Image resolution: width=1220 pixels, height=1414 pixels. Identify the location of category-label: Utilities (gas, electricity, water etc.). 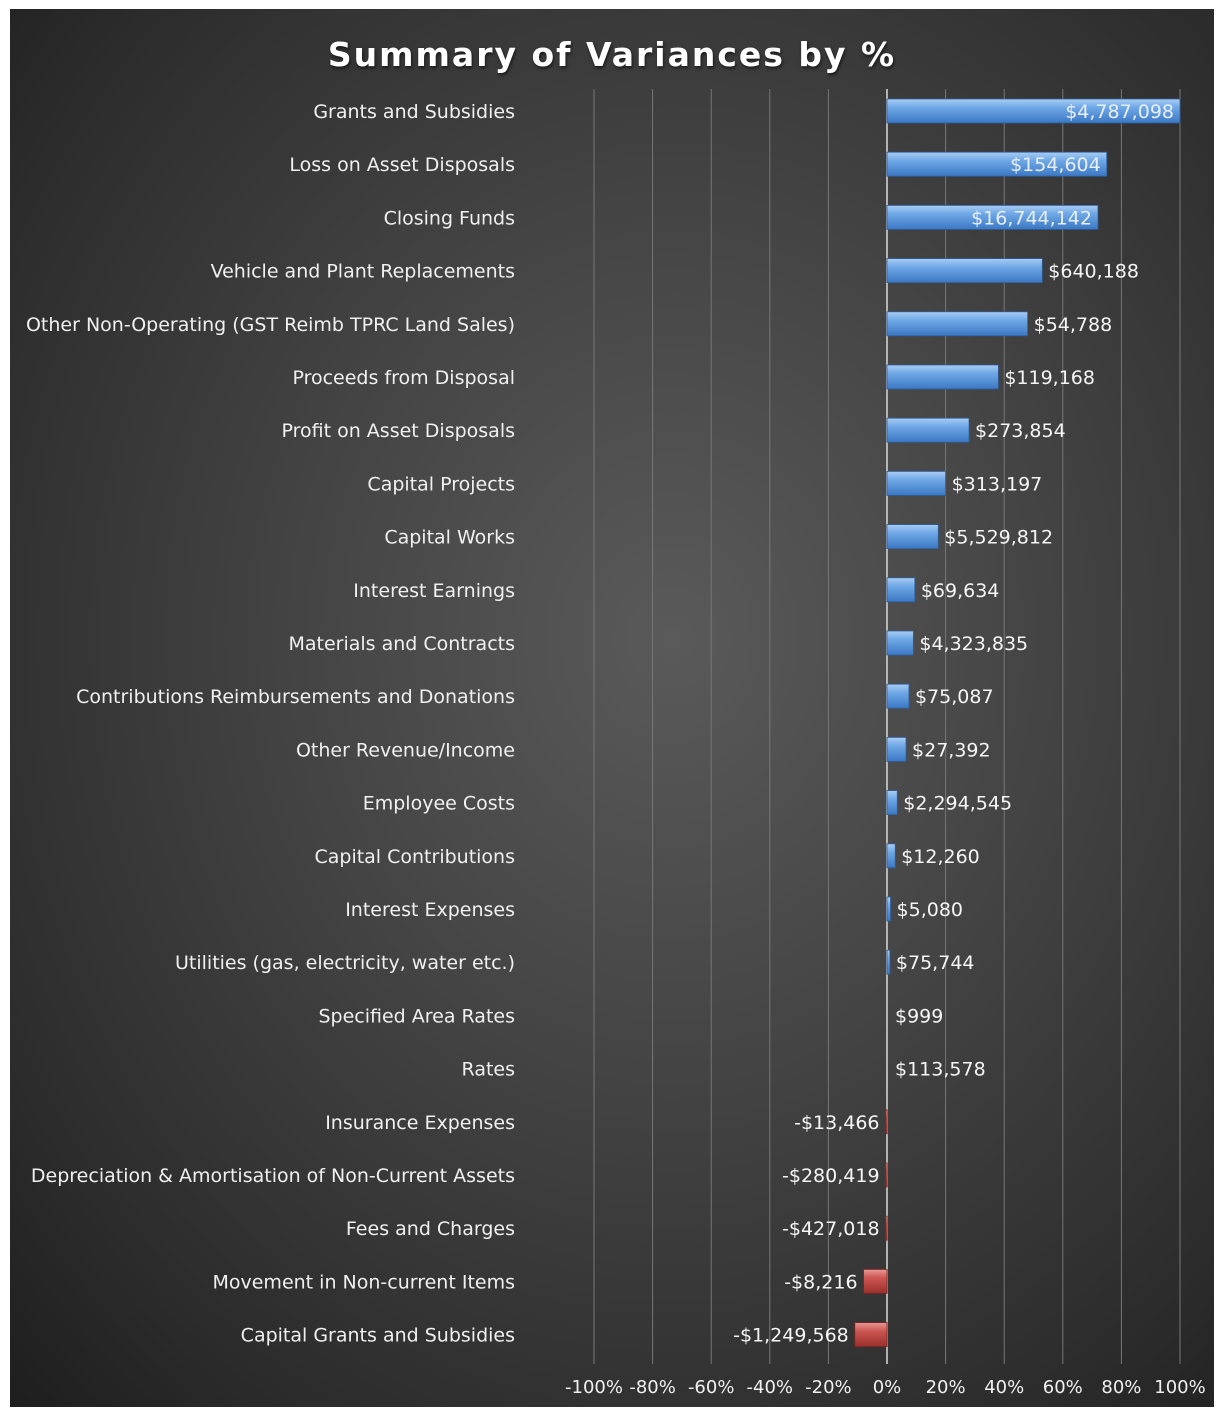
(345, 963).